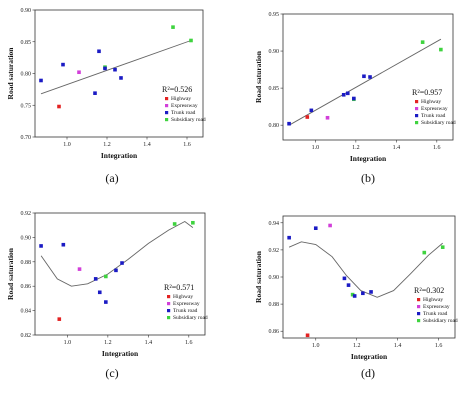 The height and width of the screenshot is (408, 474). What do you see at coordinates (179, 287) in the screenshot?
I see `r-squared-label: R²=0.571` at bounding box center [179, 287].